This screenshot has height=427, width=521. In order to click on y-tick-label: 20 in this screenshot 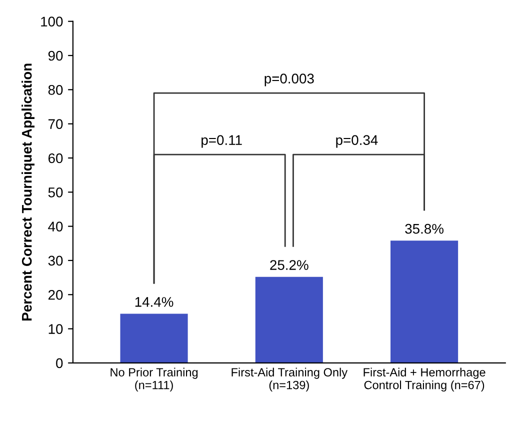, I will do `click(55, 295)`.